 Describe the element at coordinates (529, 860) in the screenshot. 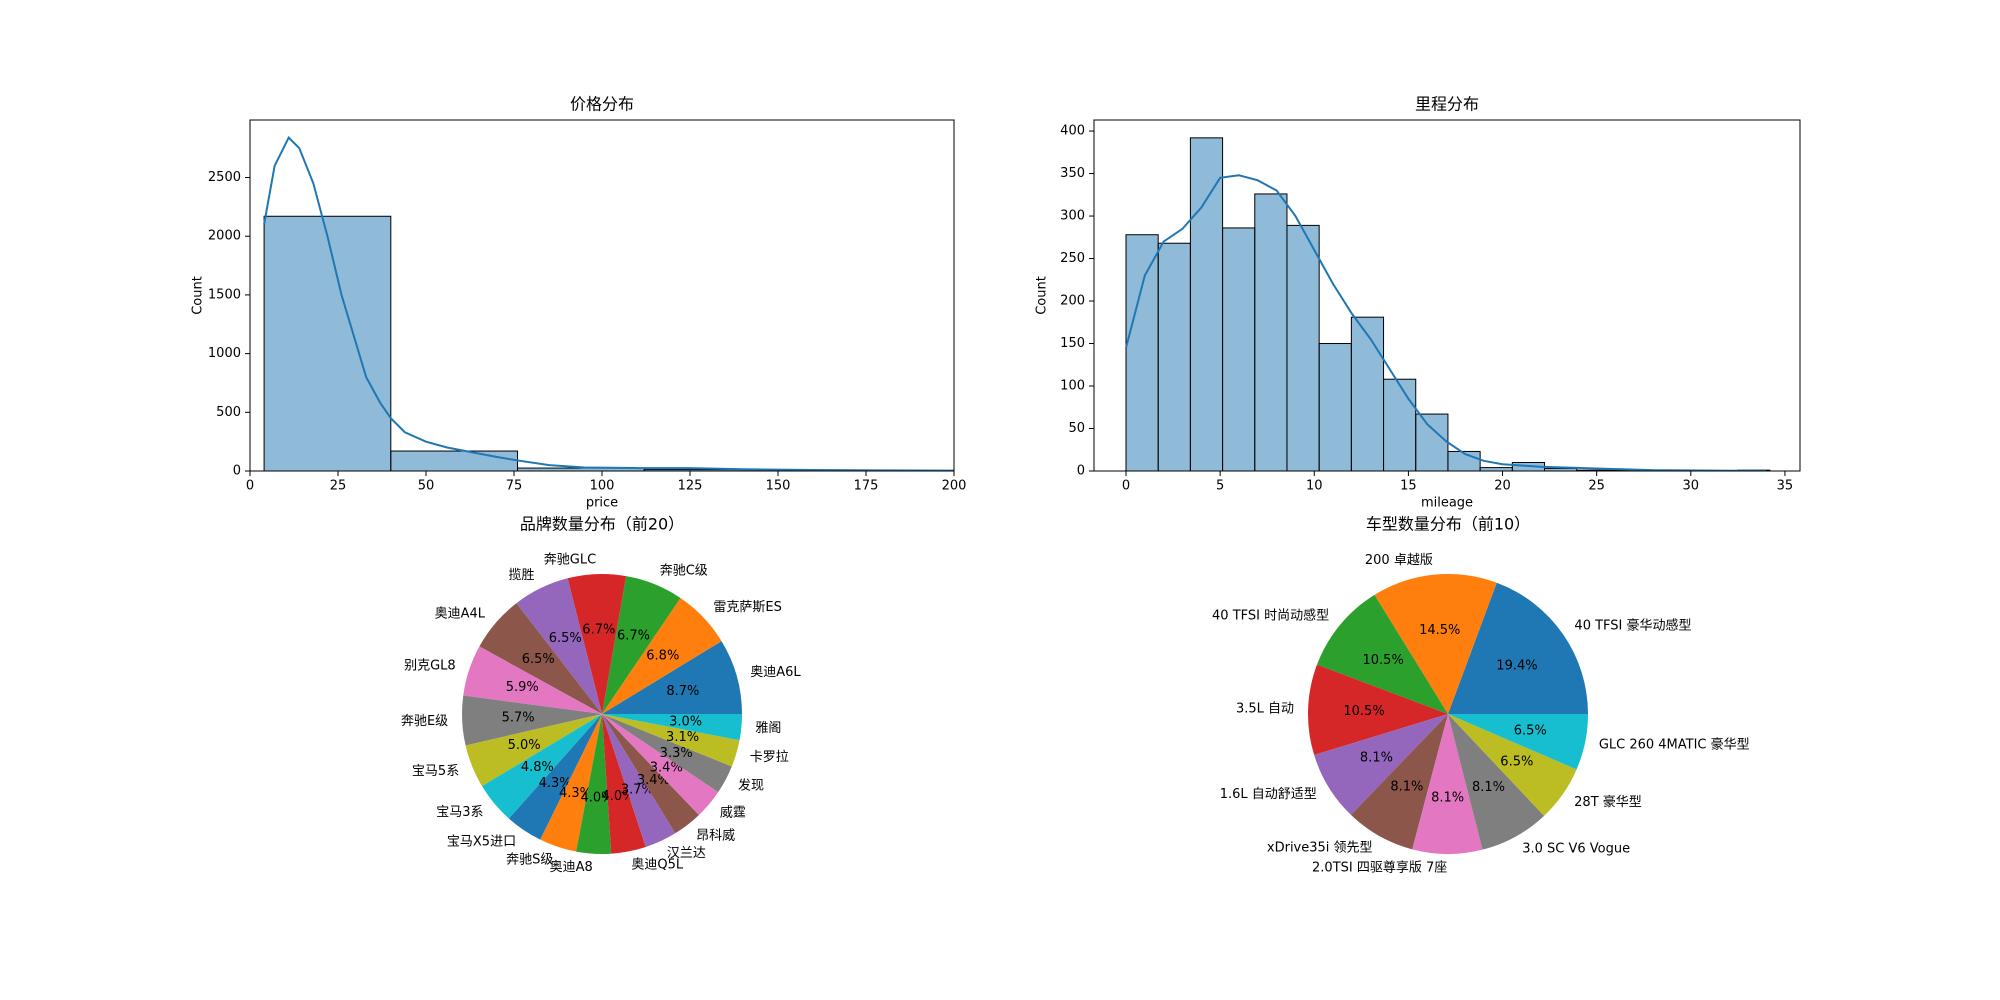

I see `slice-label: 奔驰S级` at that location.